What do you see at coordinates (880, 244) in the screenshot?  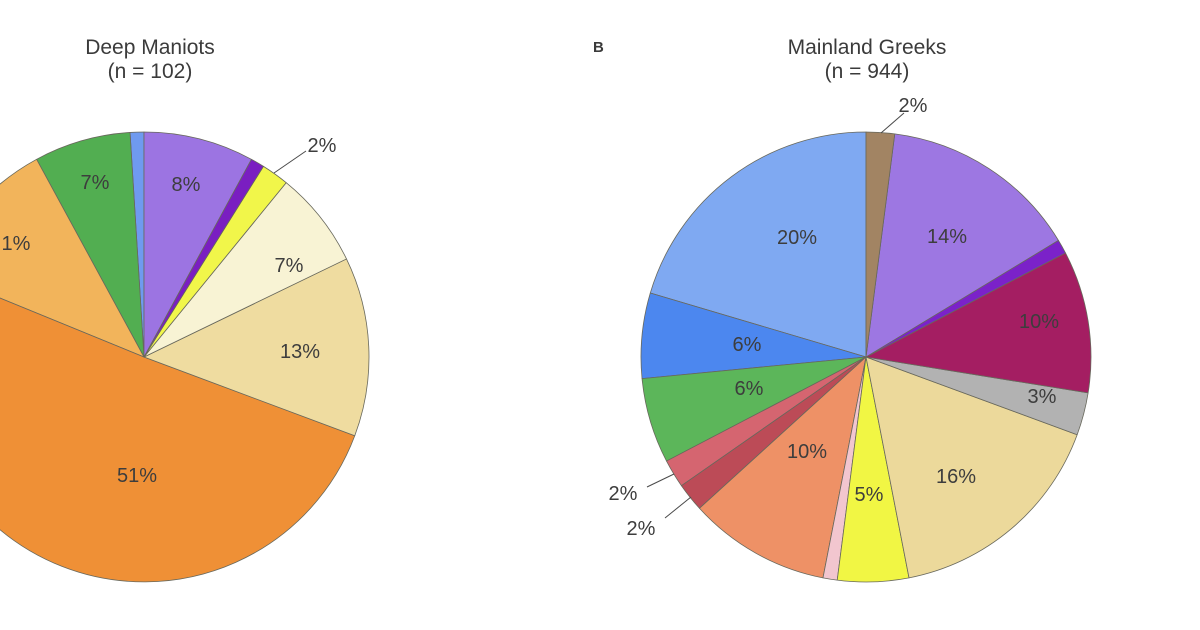 I see `pie-slice-T` at bounding box center [880, 244].